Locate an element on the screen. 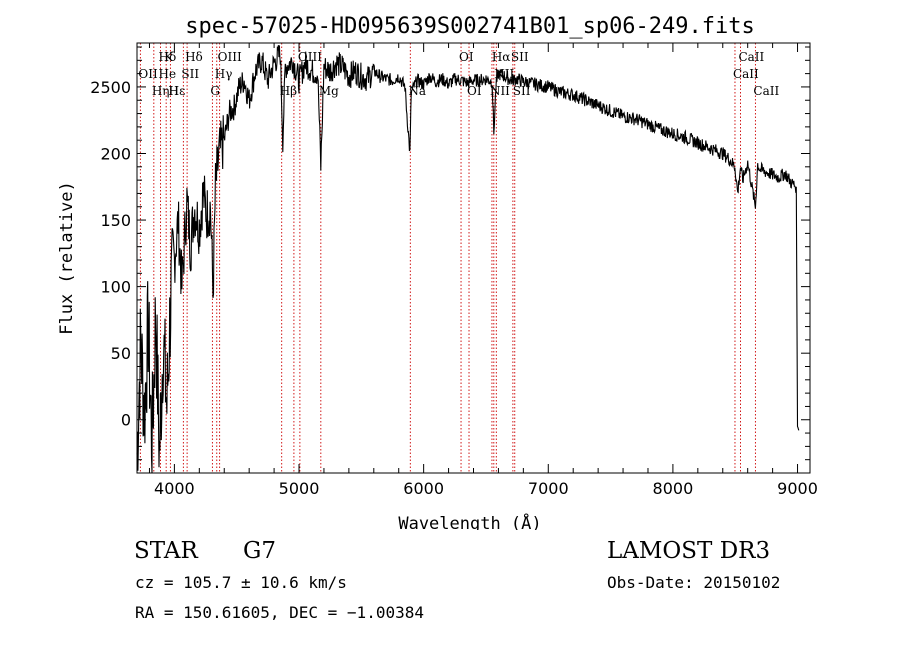  y-tick-label: 150 is located at coordinates (115, 220).